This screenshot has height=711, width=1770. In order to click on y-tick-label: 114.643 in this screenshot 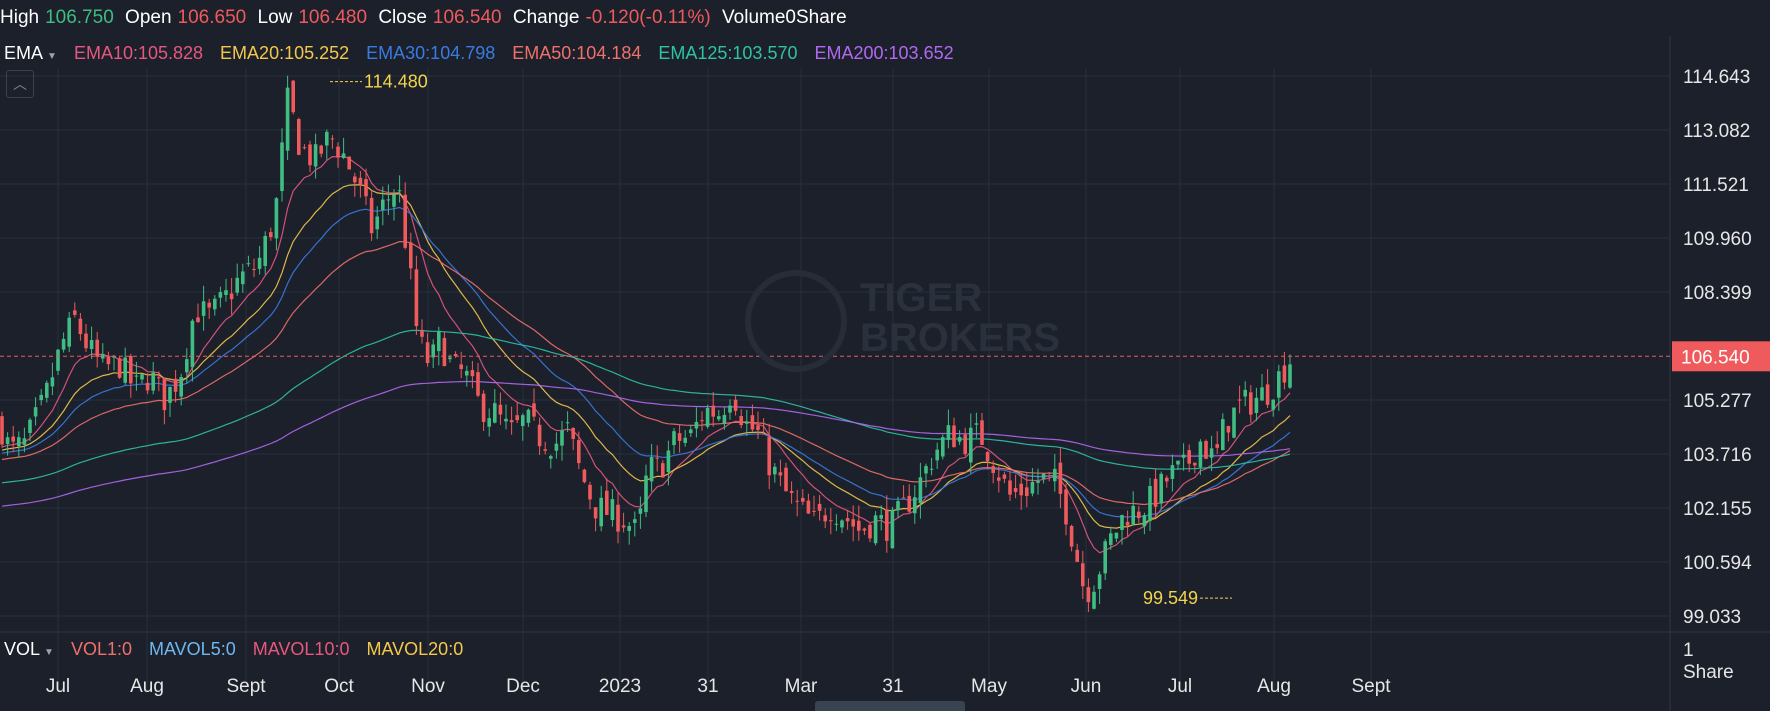, I will do `click(1716, 77)`.